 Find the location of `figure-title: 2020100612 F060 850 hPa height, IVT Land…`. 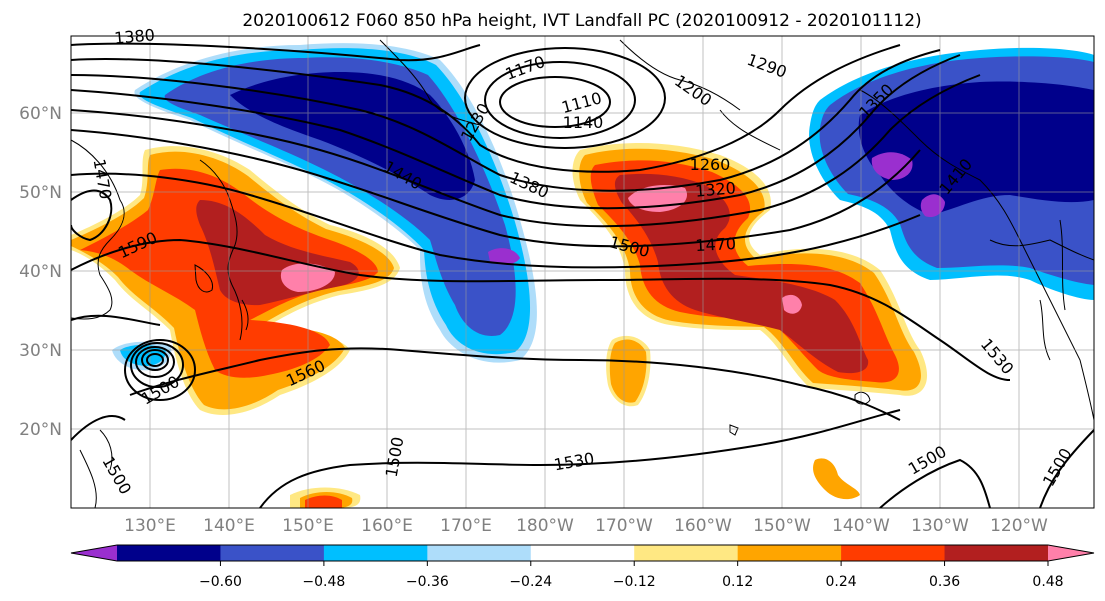

figure-title: 2020100612 F060 850 hPa height, IVT Land… is located at coordinates (581, 21).